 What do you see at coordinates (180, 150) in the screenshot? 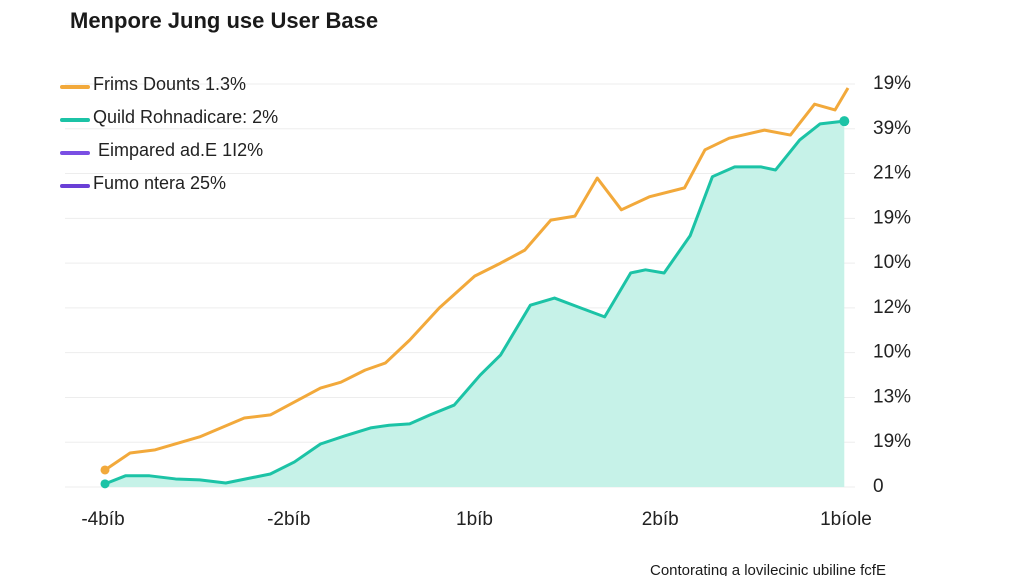
I see `legend-label: Eimpared ad.E 1I2%` at bounding box center [180, 150].